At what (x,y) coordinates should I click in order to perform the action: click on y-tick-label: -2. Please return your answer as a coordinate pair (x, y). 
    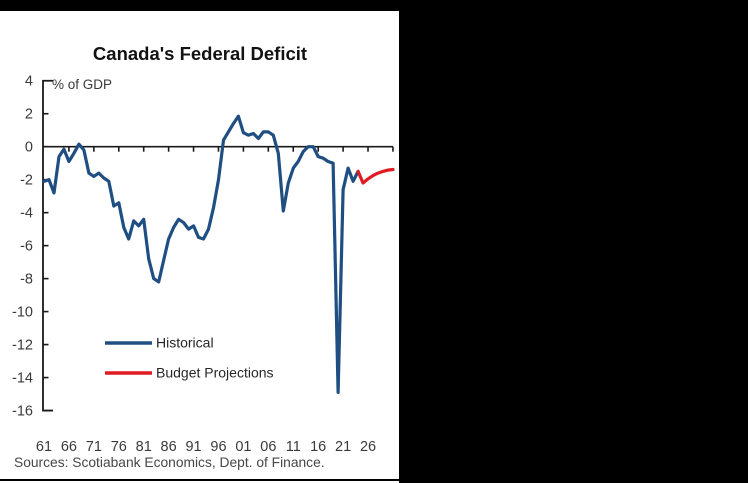
    Looking at the image, I should click on (26, 181).